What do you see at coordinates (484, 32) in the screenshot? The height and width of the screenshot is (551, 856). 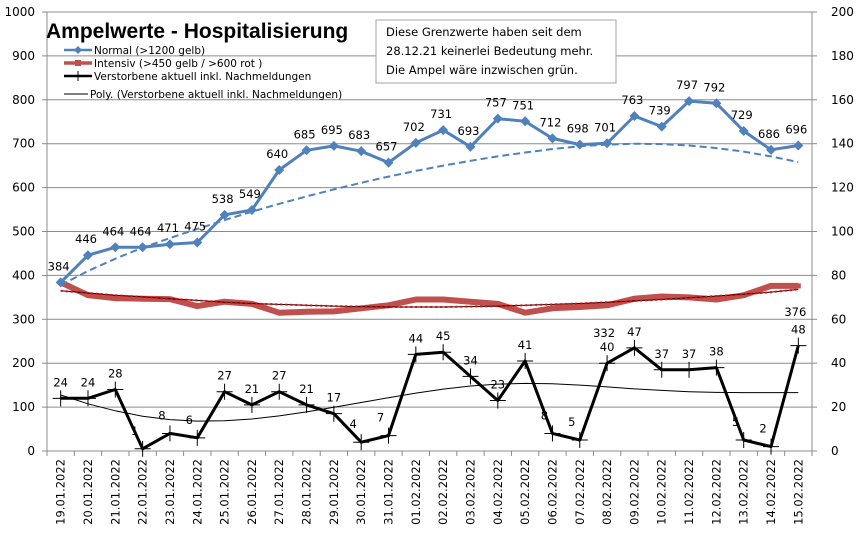 I see `note-line-1: Diese Grenzwerte haben seit dem` at bounding box center [484, 32].